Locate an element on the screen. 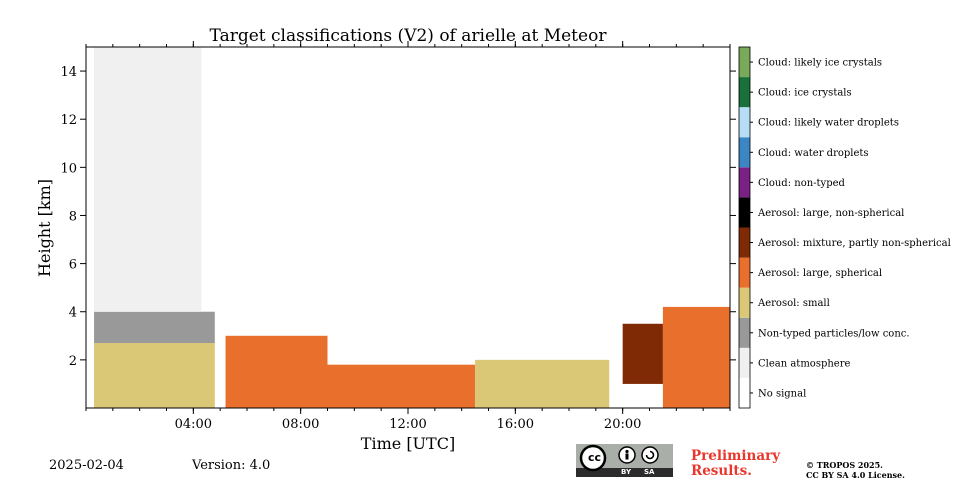  legend-label: Aerosol: mixture, partly non-spherical is located at coordinates (854, 243).